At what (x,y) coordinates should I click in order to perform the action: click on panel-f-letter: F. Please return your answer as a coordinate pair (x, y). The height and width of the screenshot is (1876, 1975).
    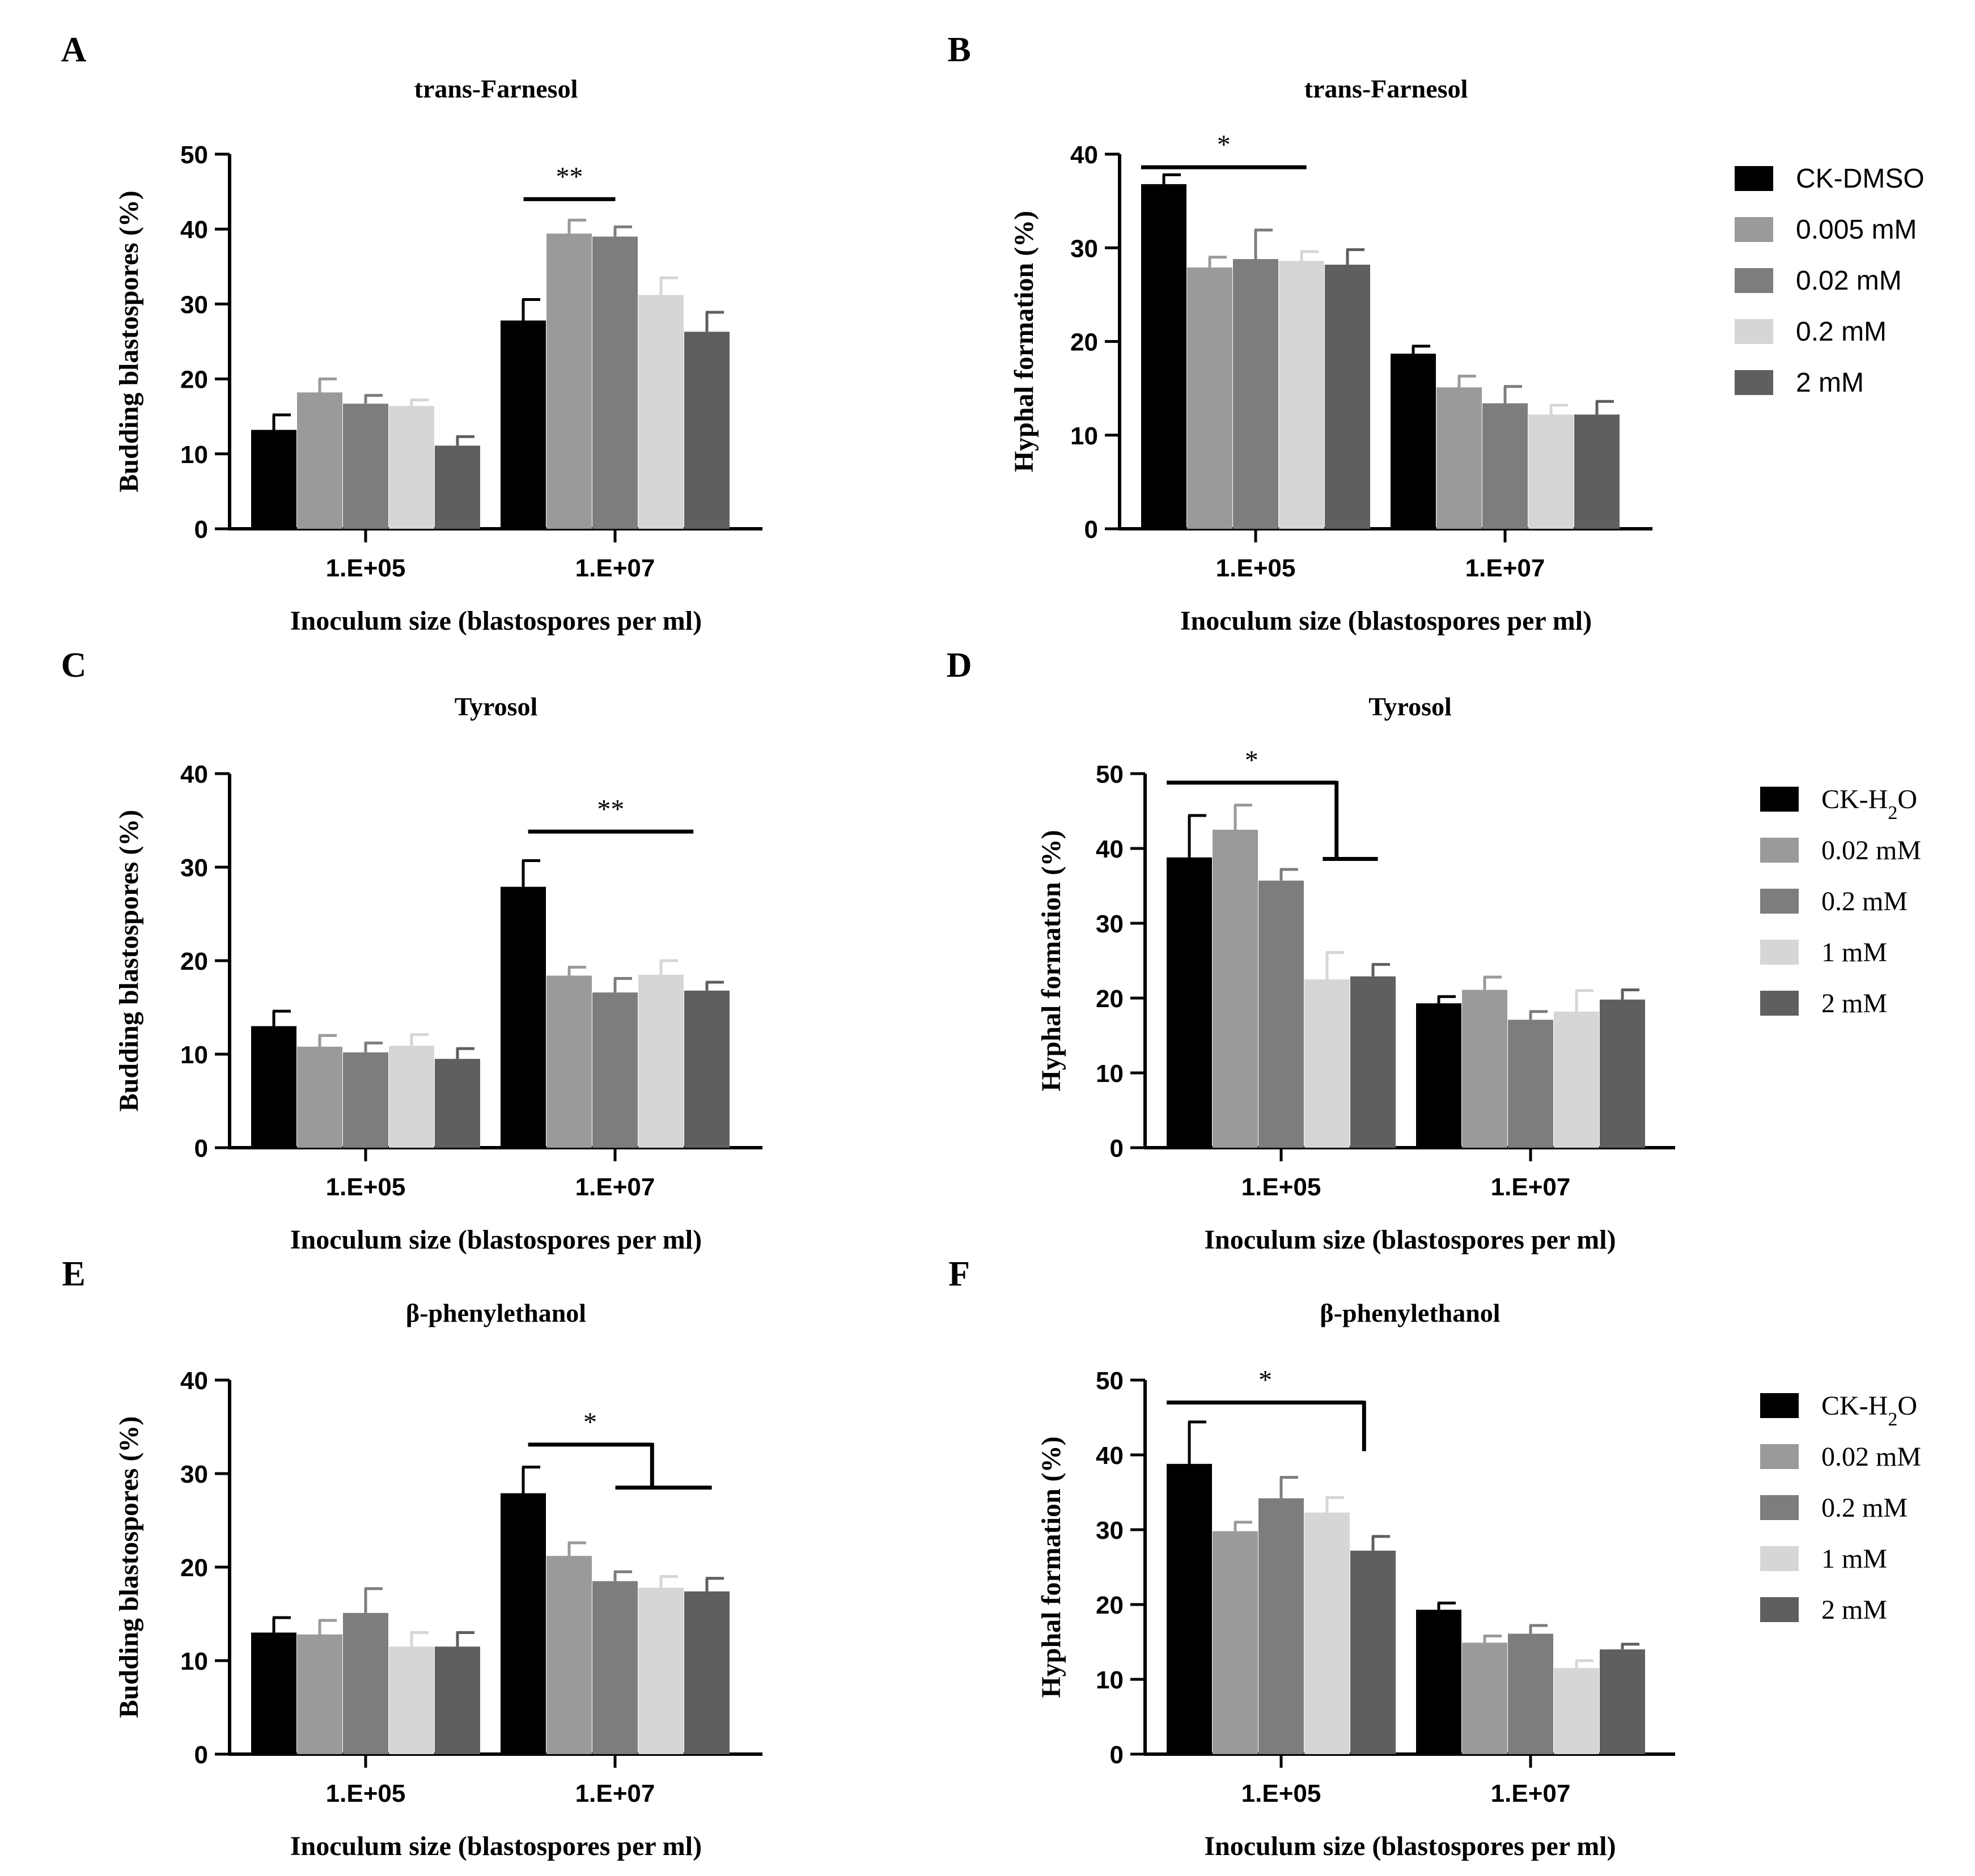
    Looking at the image, I should click on (959, 1274).